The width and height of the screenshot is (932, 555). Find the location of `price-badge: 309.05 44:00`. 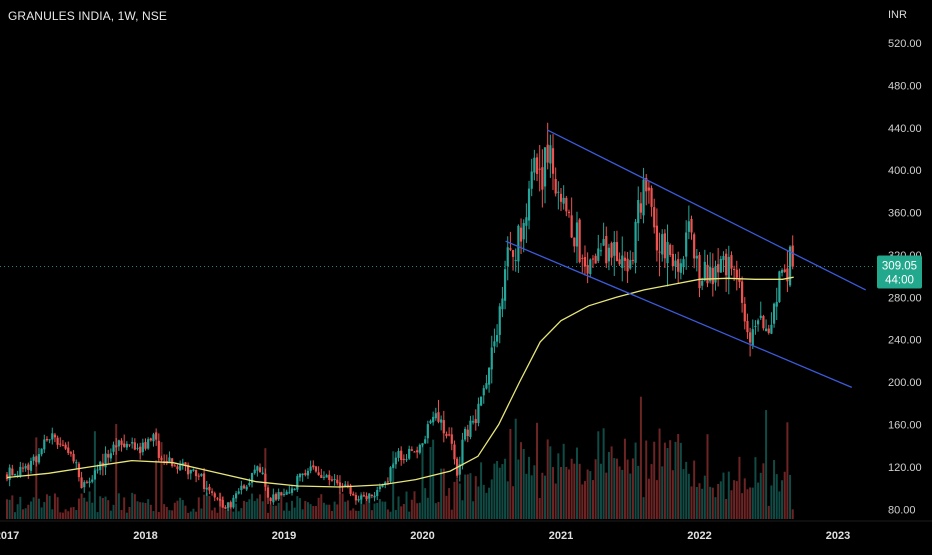

price-badge: 309.05 44:00 is located at coordinates (899, 272).